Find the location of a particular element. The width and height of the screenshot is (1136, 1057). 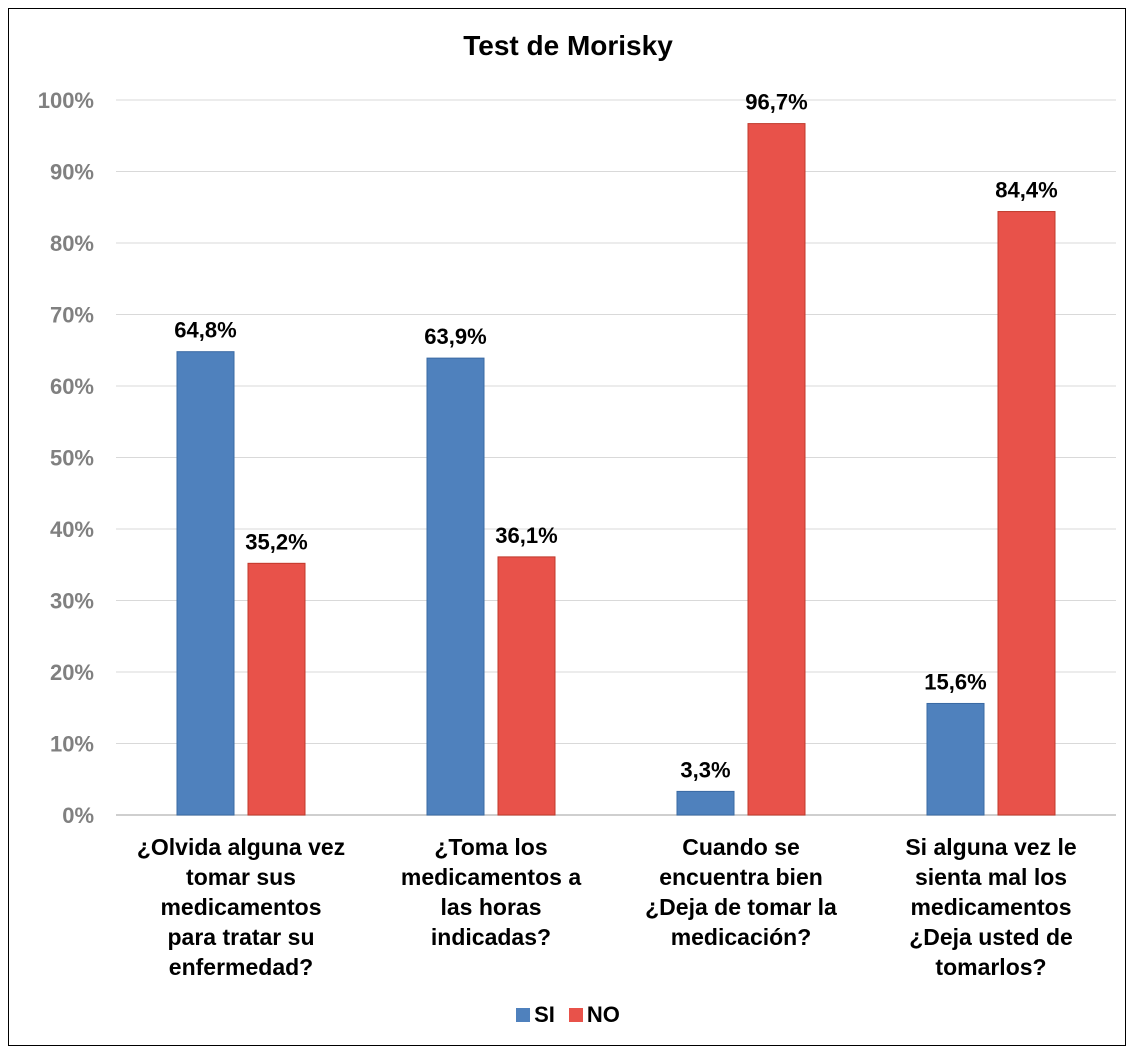

y-tick-label: 20% is located at coordinates (72, 672).